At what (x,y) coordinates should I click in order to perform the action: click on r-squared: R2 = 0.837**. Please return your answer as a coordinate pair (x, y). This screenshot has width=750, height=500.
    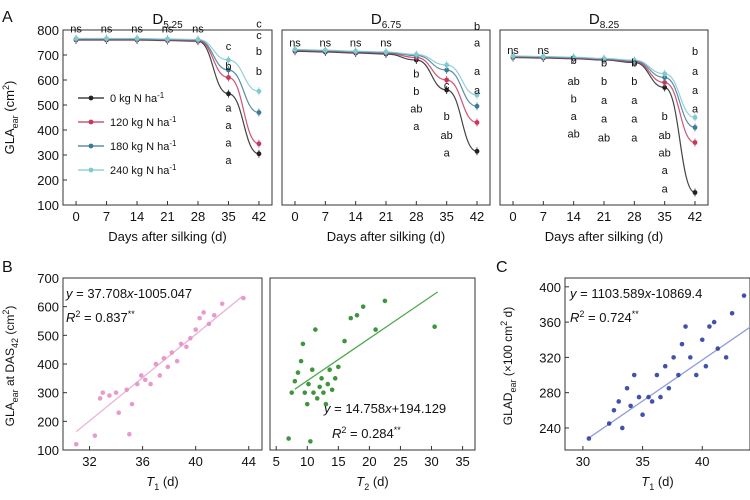
    Looking at the image, I should click on (100, 317).